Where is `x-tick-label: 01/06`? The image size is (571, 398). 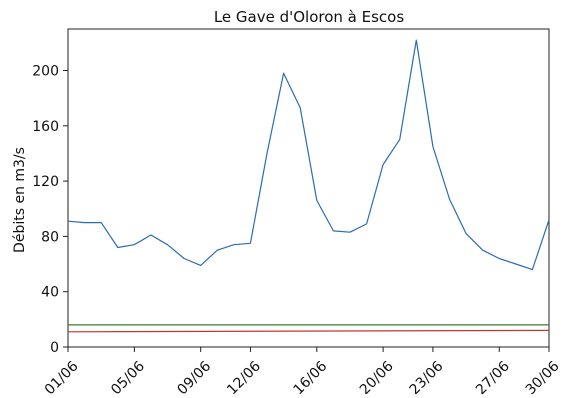
x-tick-label: 01/06 is located at coordinates (62, 376).